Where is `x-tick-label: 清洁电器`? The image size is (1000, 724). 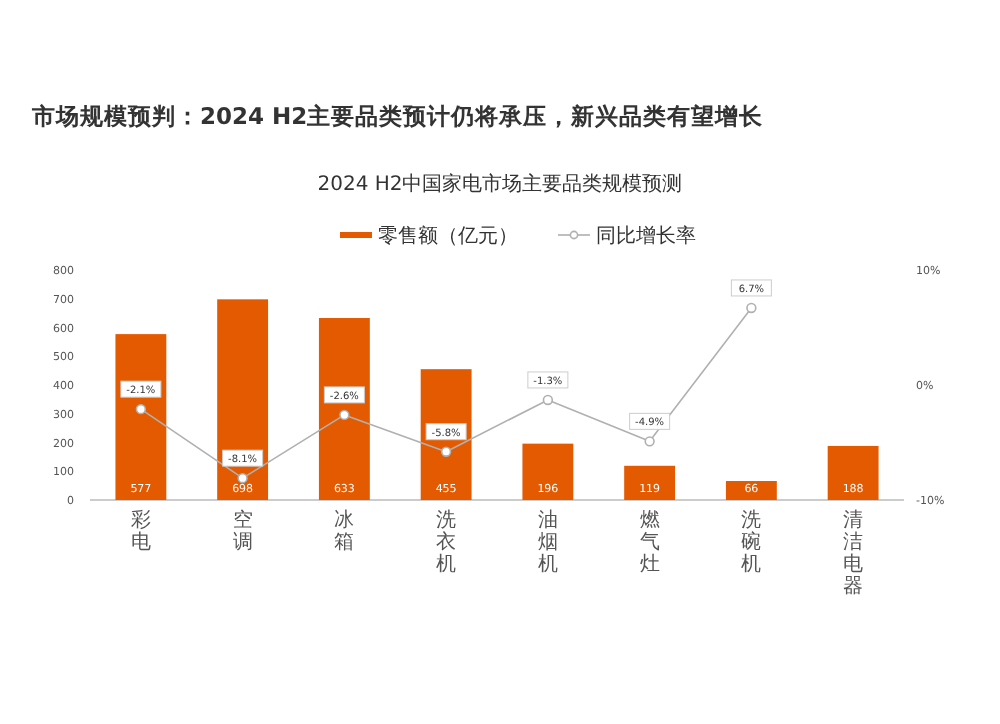 x-tick-label: 清洁电器 is located at coordinates (853, 553).